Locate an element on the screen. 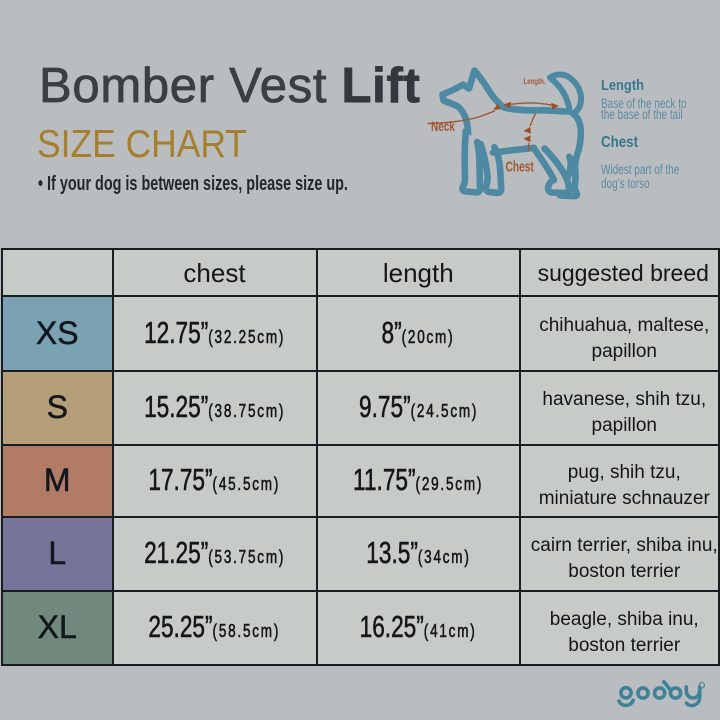  svg-text: Length. is located at coordinates (535, 81).